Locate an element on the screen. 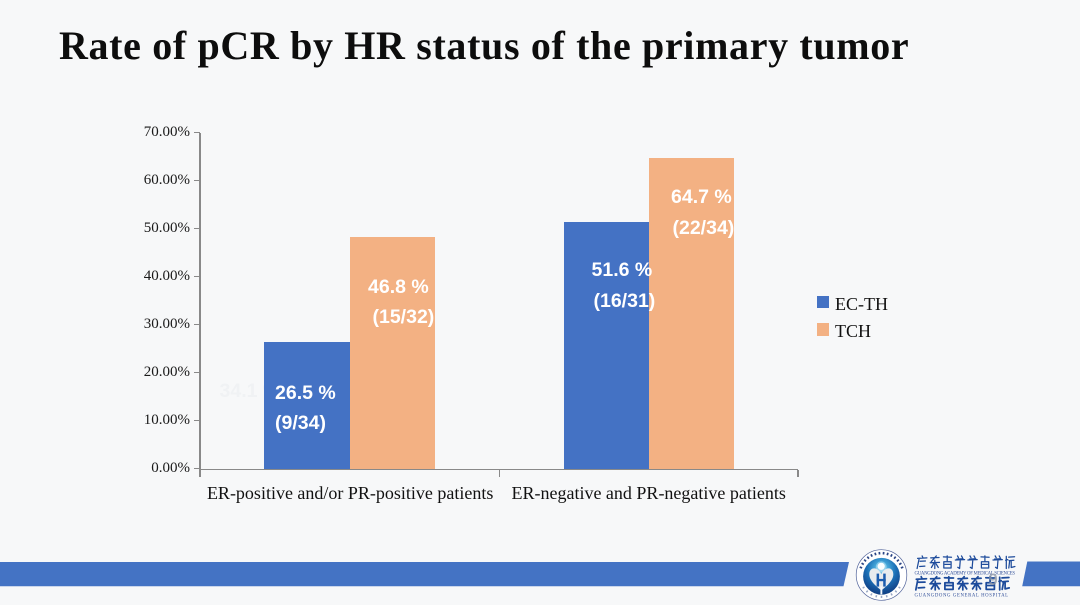 Image resolution: width=1080 pixels, height=605 pixels. svg-text: GUANGDONG GENERAL HOSPITAL is located at coordinates (962, 596).